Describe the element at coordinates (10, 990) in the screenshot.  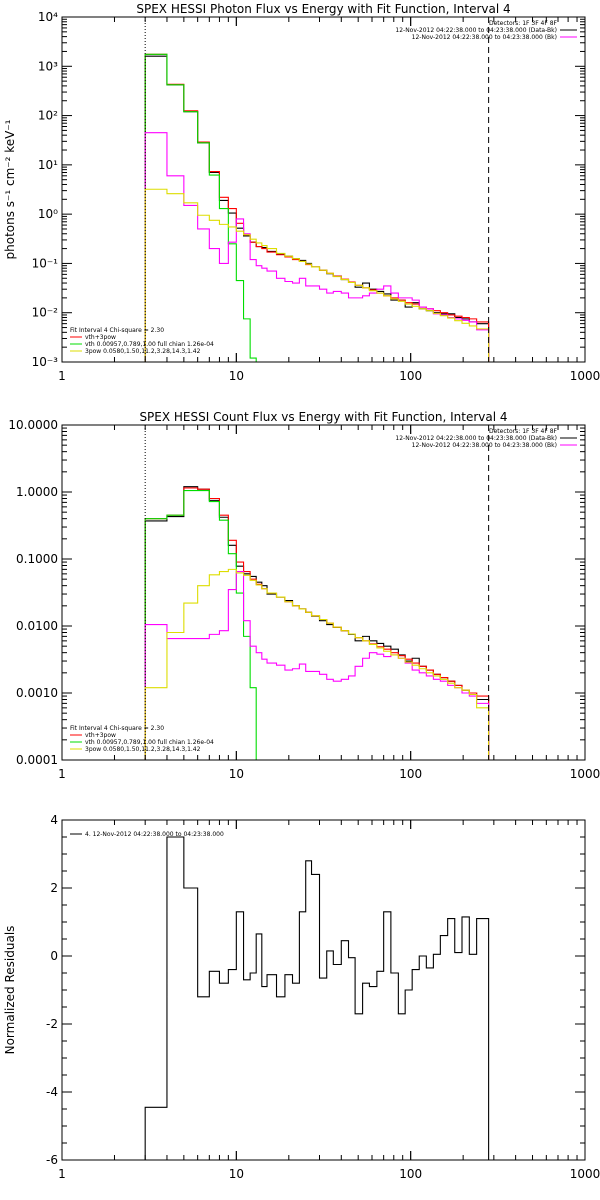
I see `y-axis-label: Normalized Residuals` at that location.